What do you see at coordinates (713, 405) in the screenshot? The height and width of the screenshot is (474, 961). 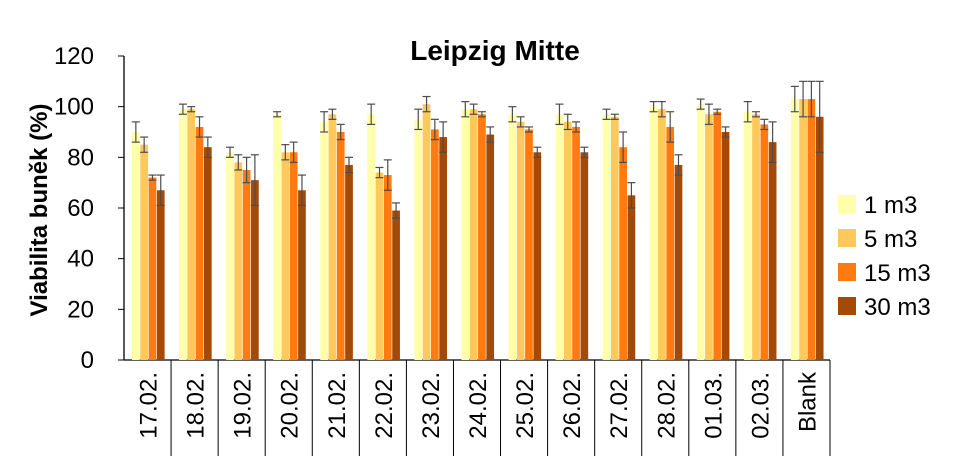 I see `x-tick-label: 01.03.` at bounding box center [713, 405].